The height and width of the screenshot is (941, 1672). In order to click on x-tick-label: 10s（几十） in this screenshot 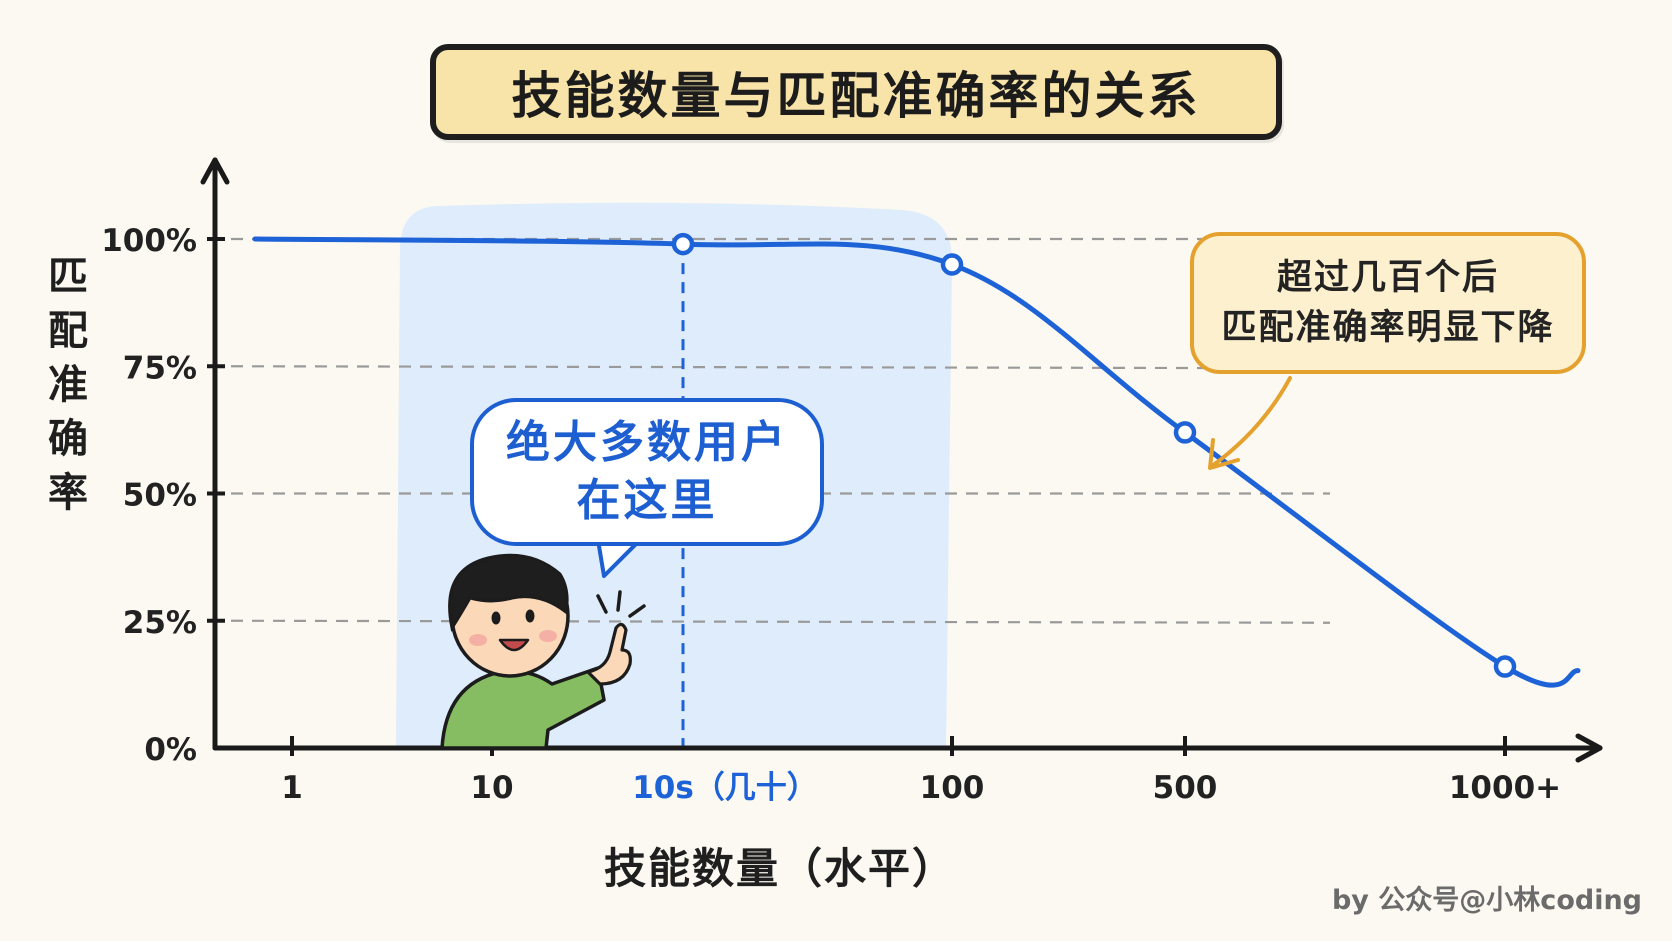, I will do `click(725, 788)`.